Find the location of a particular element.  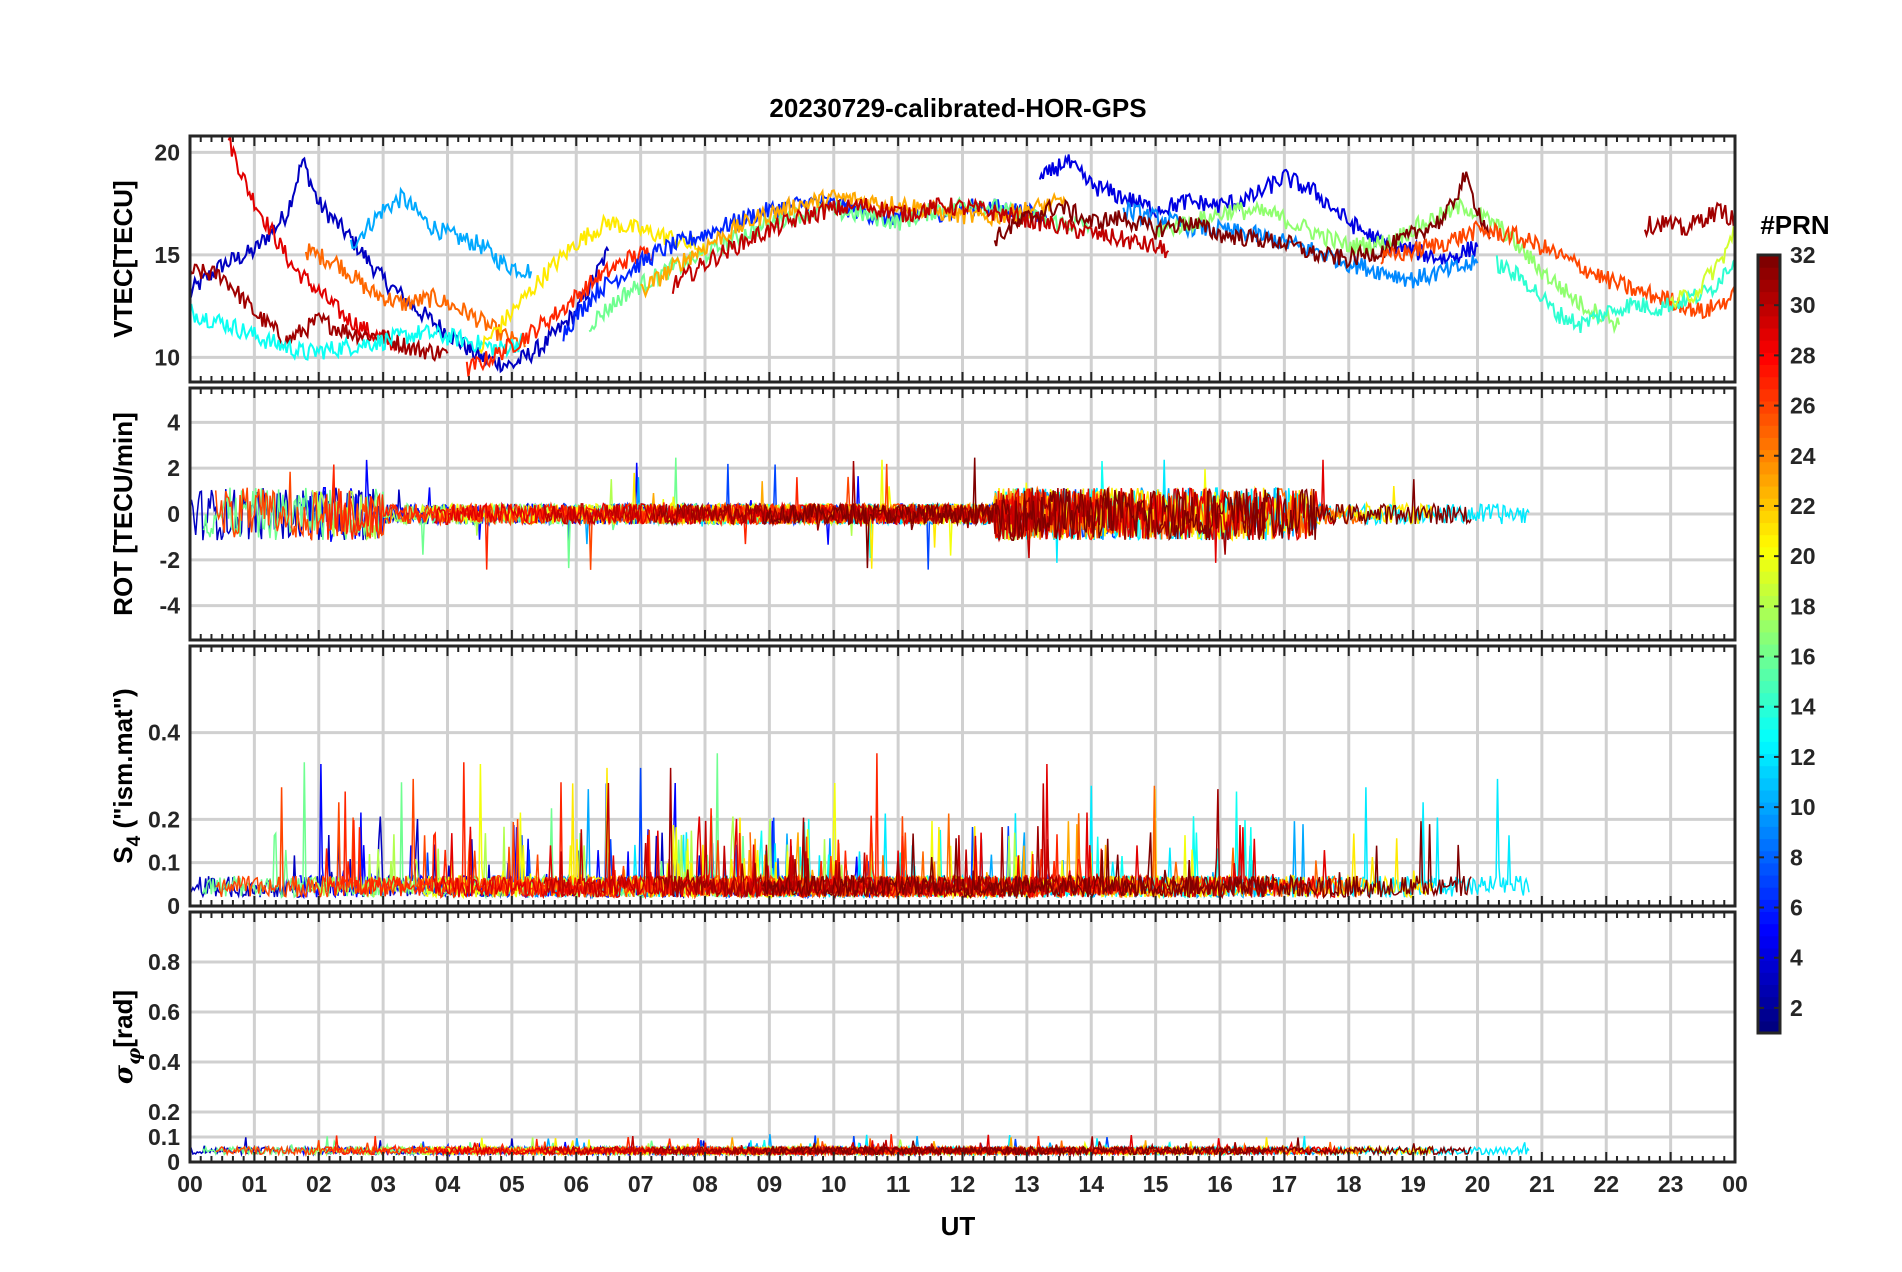

y-axis-label-sub: 4 is located at coordinates (134, 840).